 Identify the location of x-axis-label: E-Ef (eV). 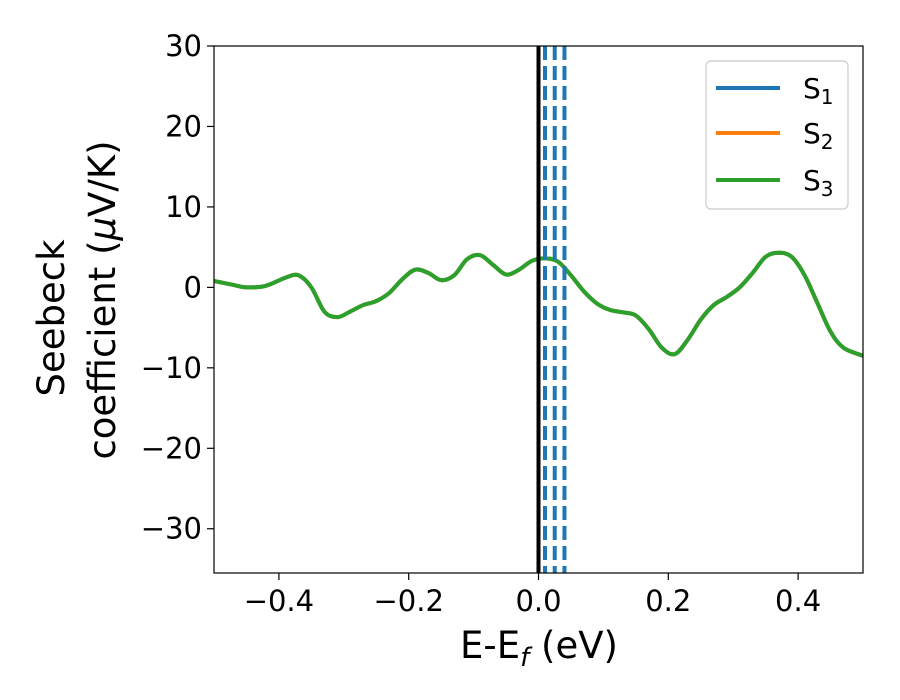
(539, 648).